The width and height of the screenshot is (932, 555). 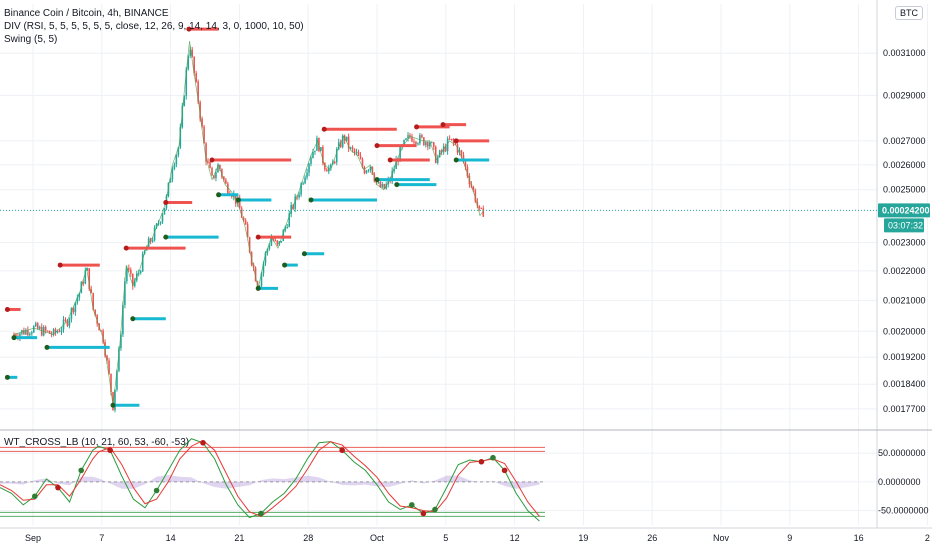 What do you see at coordinates (97, 442) in the screenshot?
I see `oscillator-legend: WT_CROSS_LB (10, 21, 60, 53, -60, -53)` at bounding box center [97, 442].